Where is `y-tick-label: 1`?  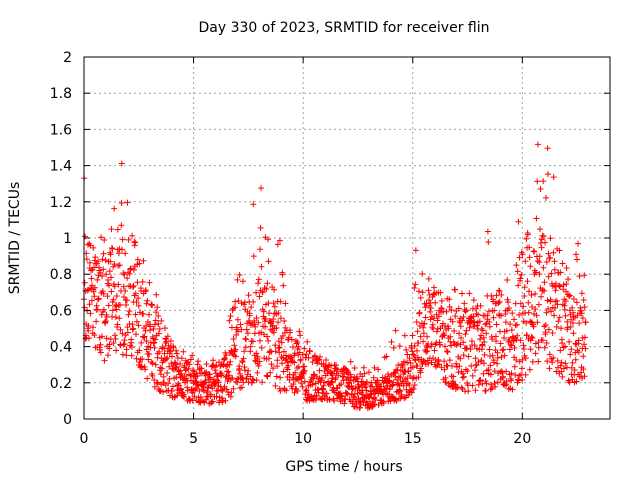
y-tick-label: 1 is located at coordinates (67, 239).